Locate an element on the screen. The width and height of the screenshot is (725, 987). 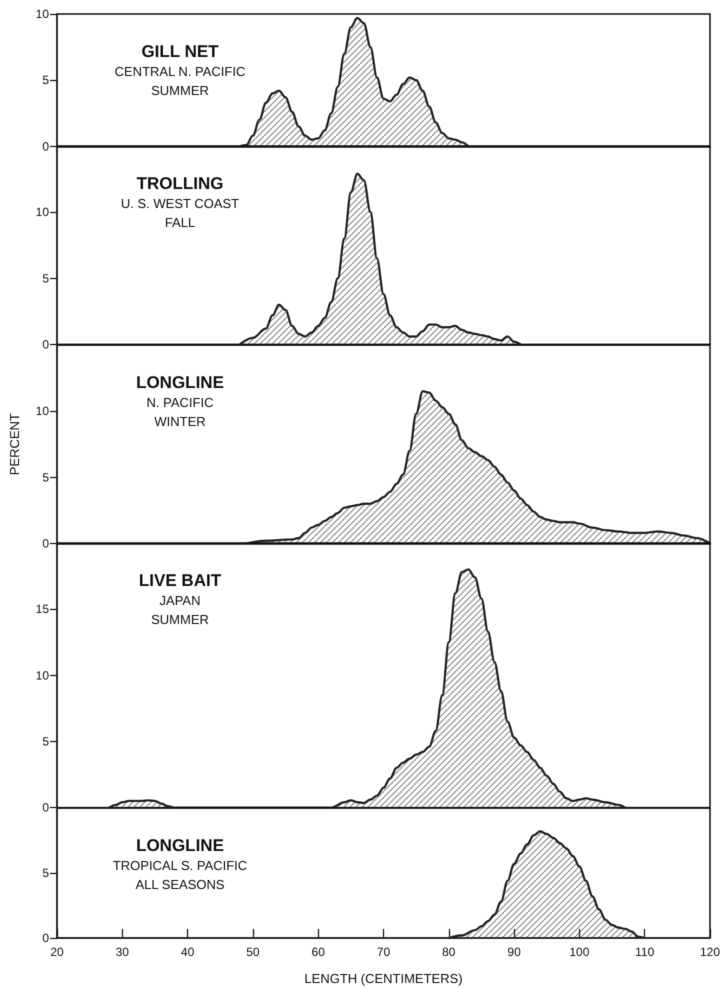
x-tick-label: 20 is located at coordinates (57, 951).